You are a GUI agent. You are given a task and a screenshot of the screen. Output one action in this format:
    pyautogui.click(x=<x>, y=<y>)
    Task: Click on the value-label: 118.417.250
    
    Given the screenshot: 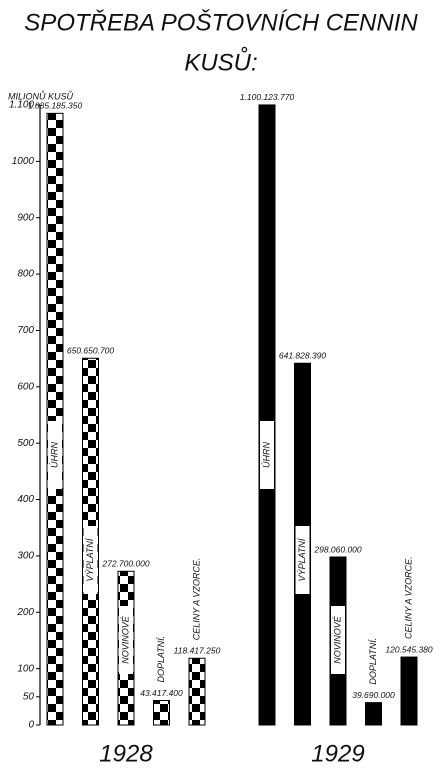 What is the action you would take?
    pyautogui.click(x=197, y=651)
    